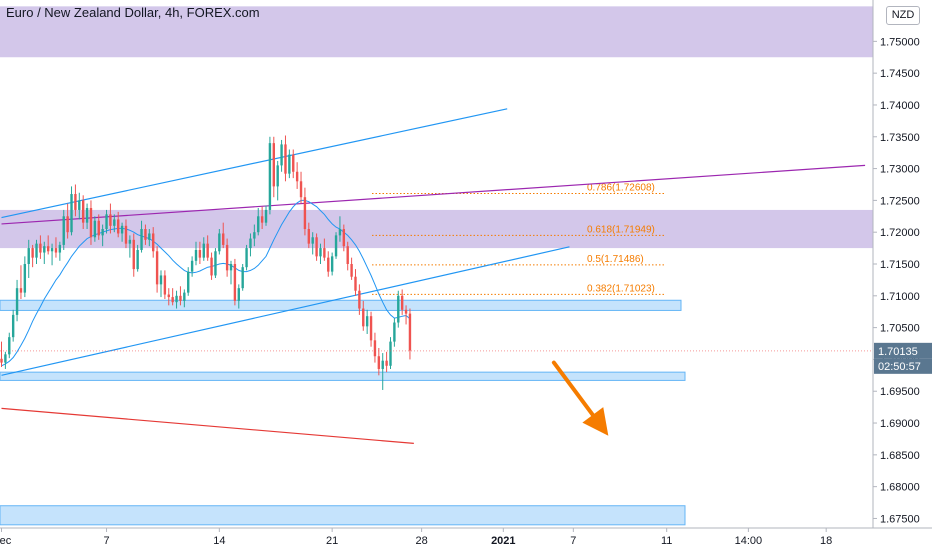 The width and height of the screenshot is (932, 550). What do you see at coordinates (133, 12) in the screenshot?
I see `chart-title: Euro / New Zealand Dollar, 4h, FOREX.com` at bounding box center [133, 12].